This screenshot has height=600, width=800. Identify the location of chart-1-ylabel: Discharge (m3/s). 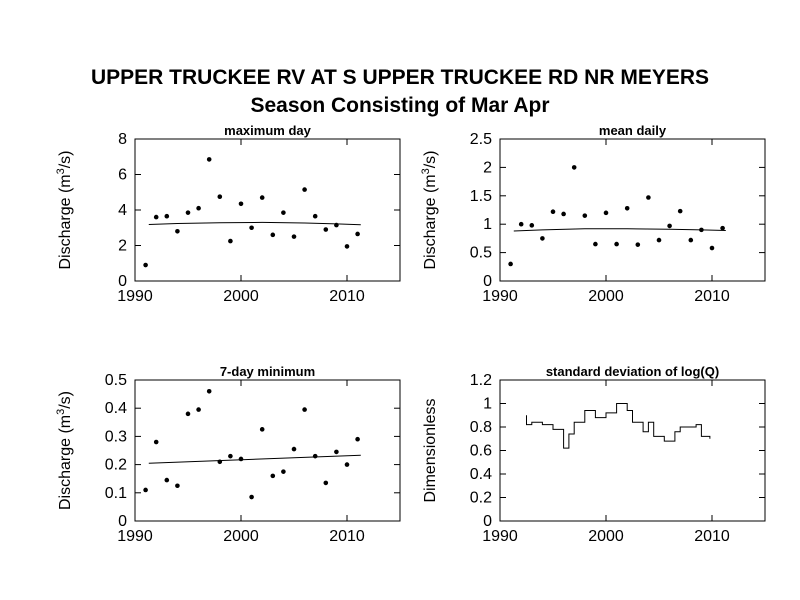
(429, 209).